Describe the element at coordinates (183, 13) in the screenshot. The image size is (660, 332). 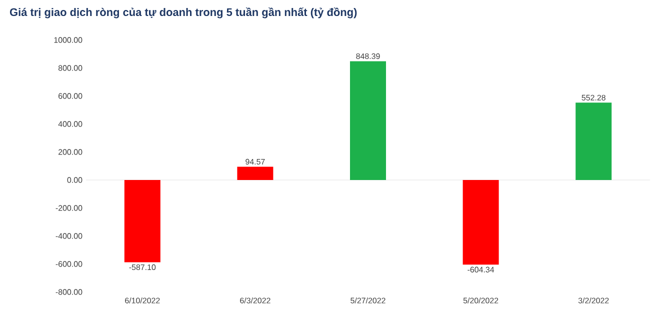
I see `chart-title: Giá trị giao dịch ròng của tự doanh trong 5 tuần gần nhất (tỷ đồng)` at that location.